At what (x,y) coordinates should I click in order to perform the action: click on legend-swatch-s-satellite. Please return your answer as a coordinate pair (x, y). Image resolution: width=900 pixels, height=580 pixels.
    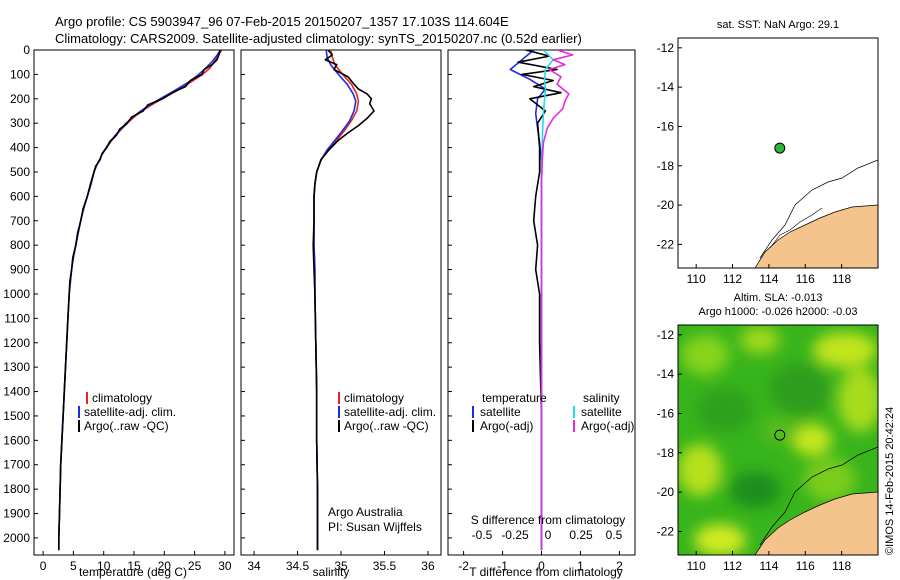
    Looking at the image, I should click on (574, 412).